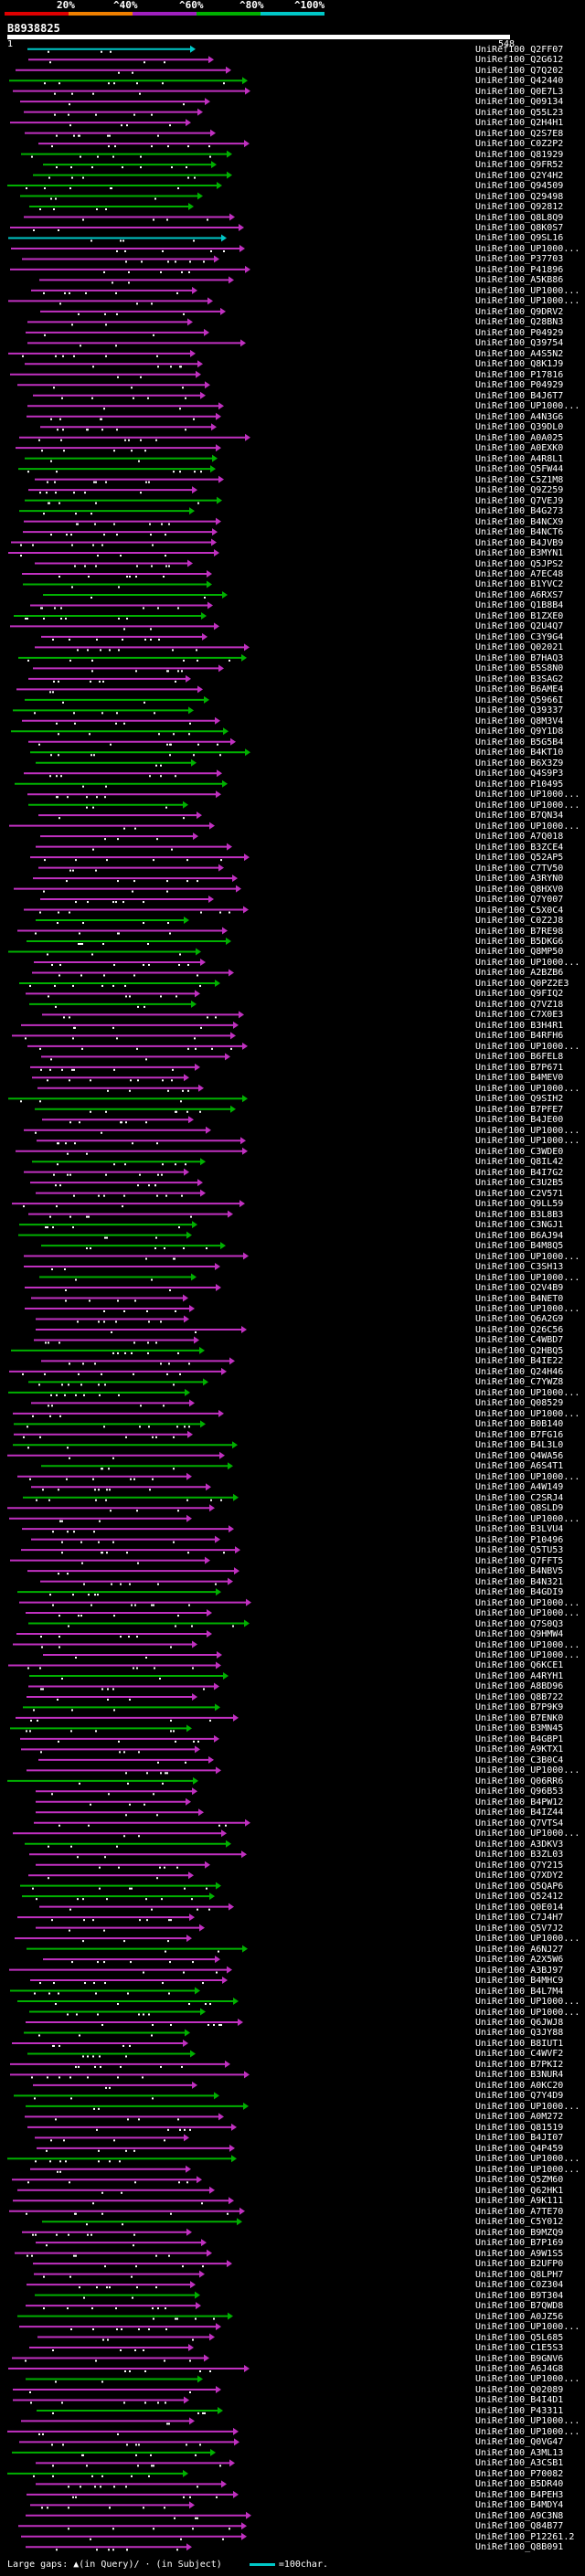  I want to click on hit-label: UniRef100_B4NCT6, so click(519, 532).